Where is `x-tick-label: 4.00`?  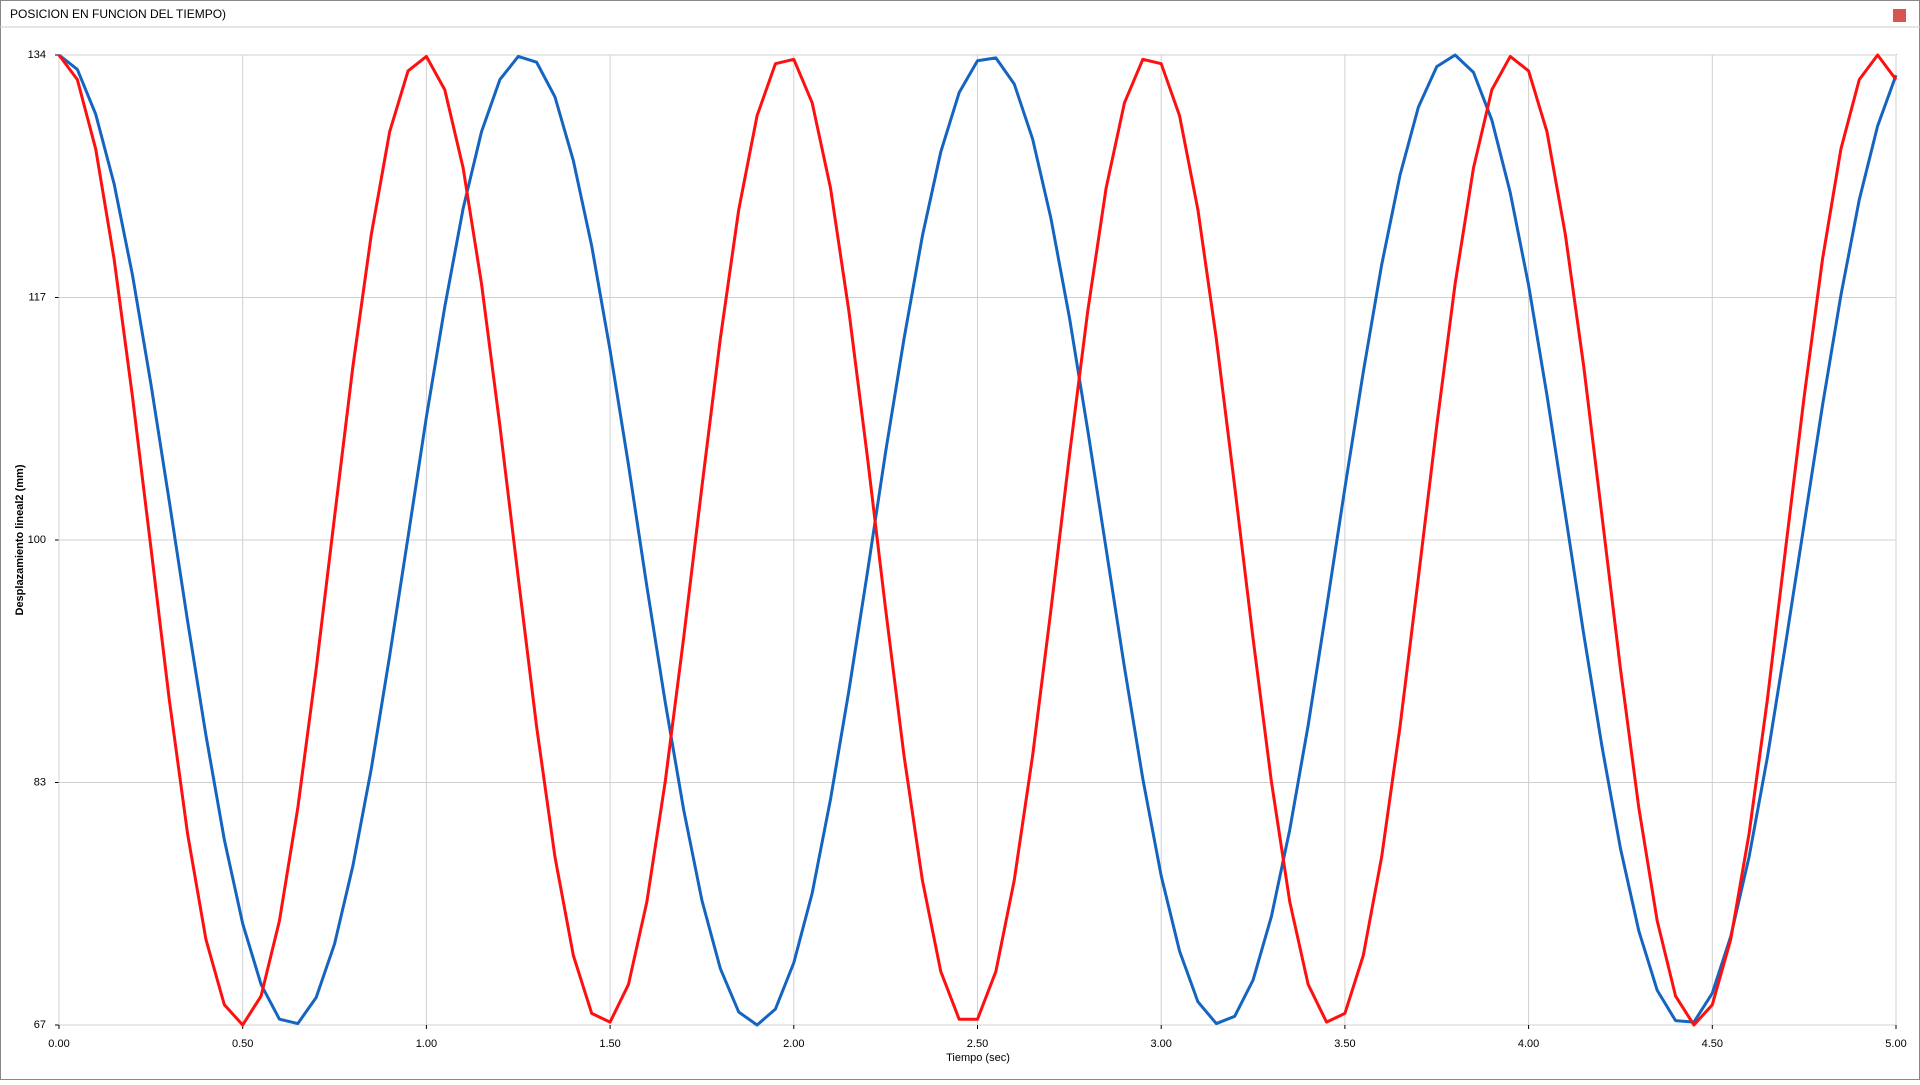
x-tick-label: 4.00 is located at coordinates (1528, 1044).